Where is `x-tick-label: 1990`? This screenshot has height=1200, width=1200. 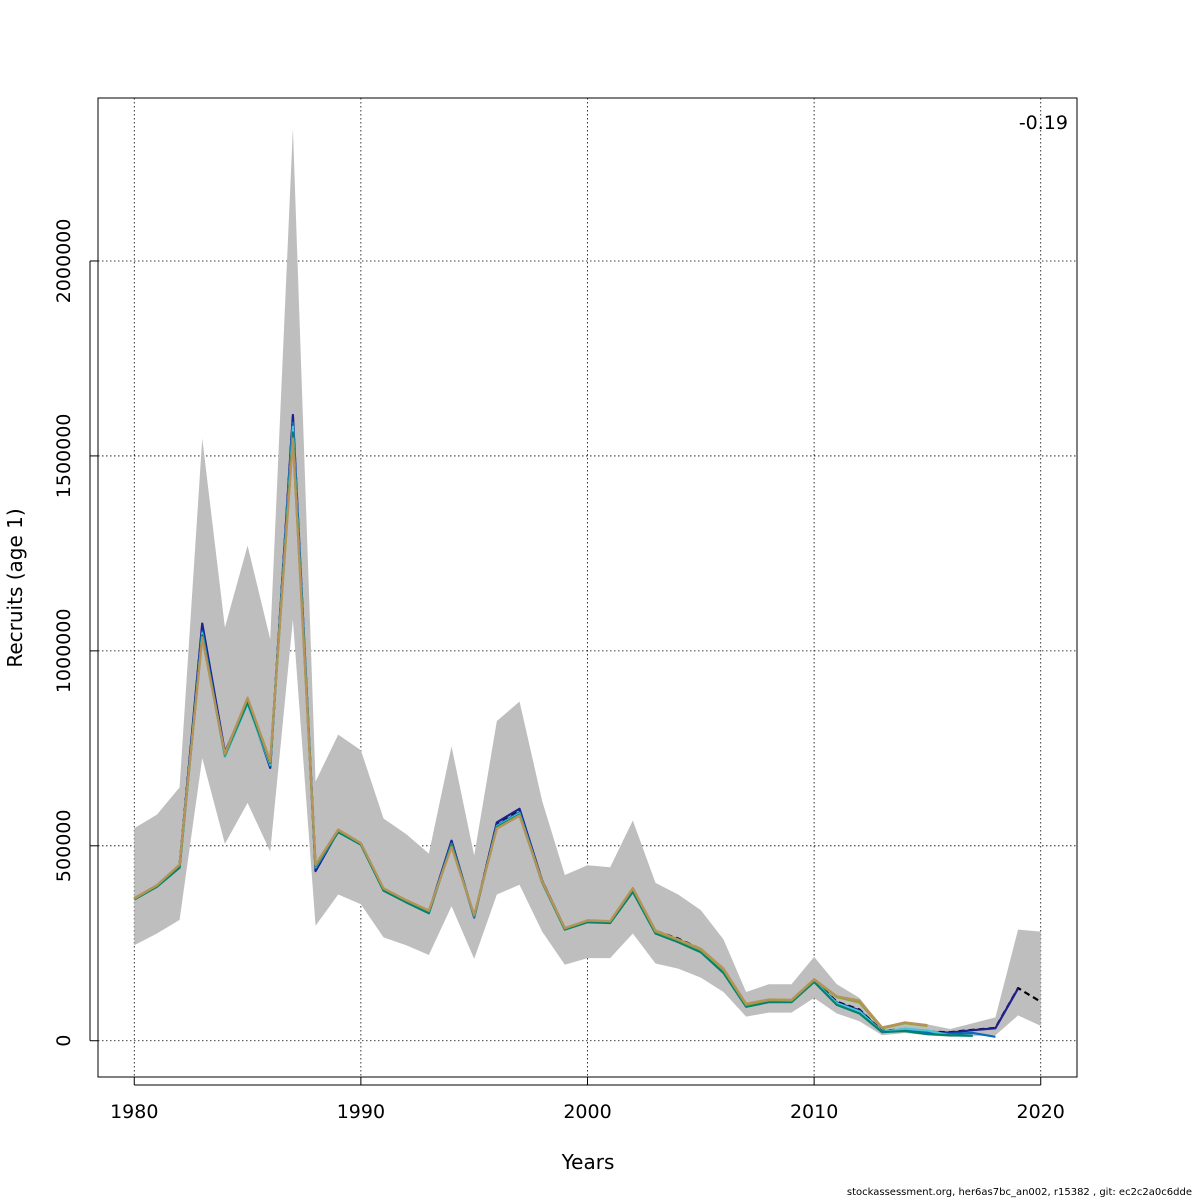 x-tick-label: 1990 is located at coordinates (361, 1112).